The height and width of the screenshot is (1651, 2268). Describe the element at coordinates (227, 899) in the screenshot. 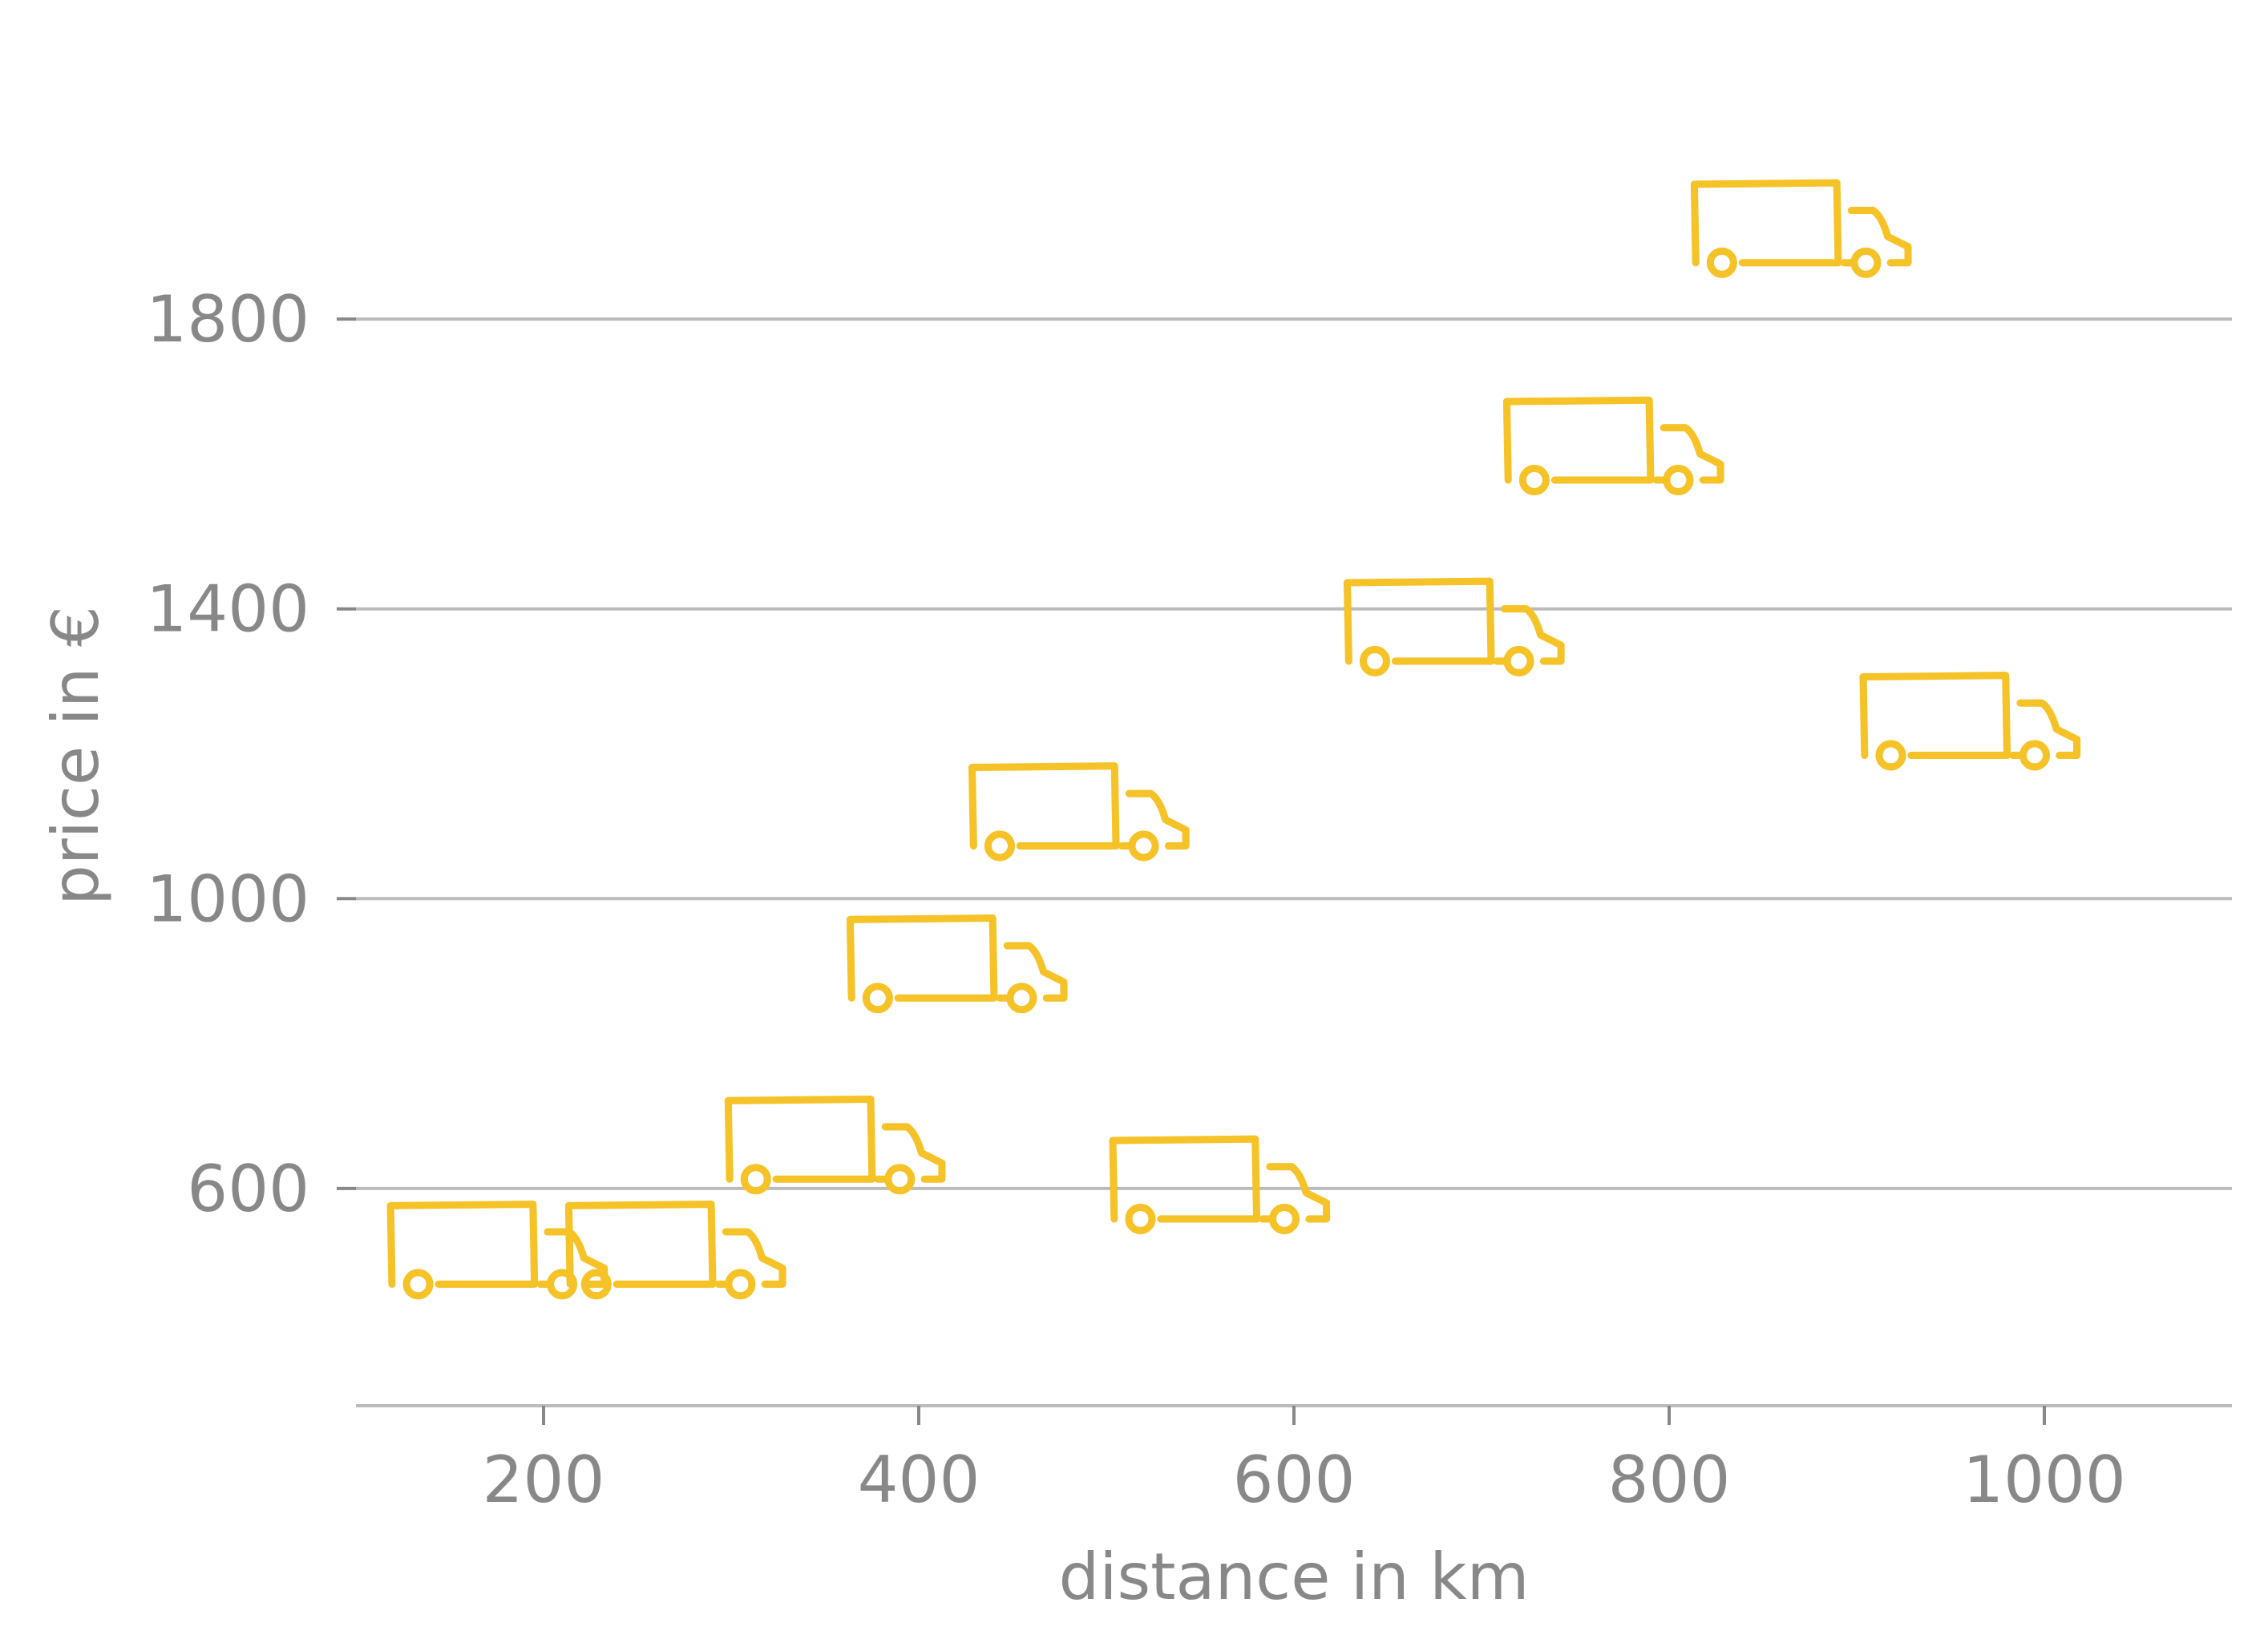

I see `y-tick-label: 1000` at that location.